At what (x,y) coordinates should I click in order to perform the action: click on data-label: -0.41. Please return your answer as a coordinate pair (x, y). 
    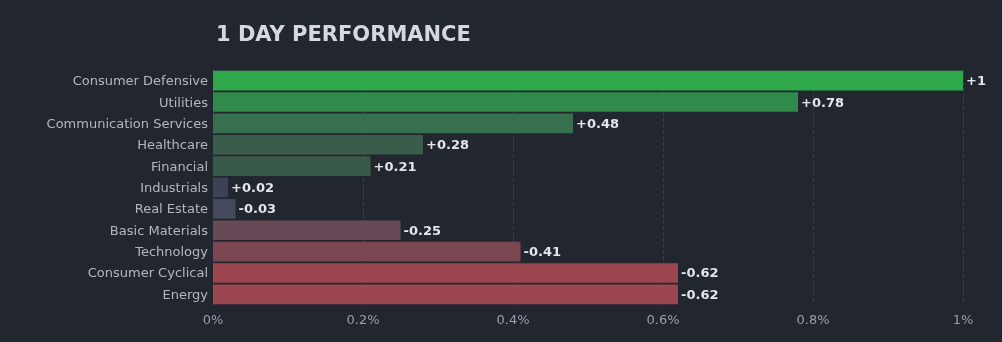
    Looking at the image, I should click on (542, 252).